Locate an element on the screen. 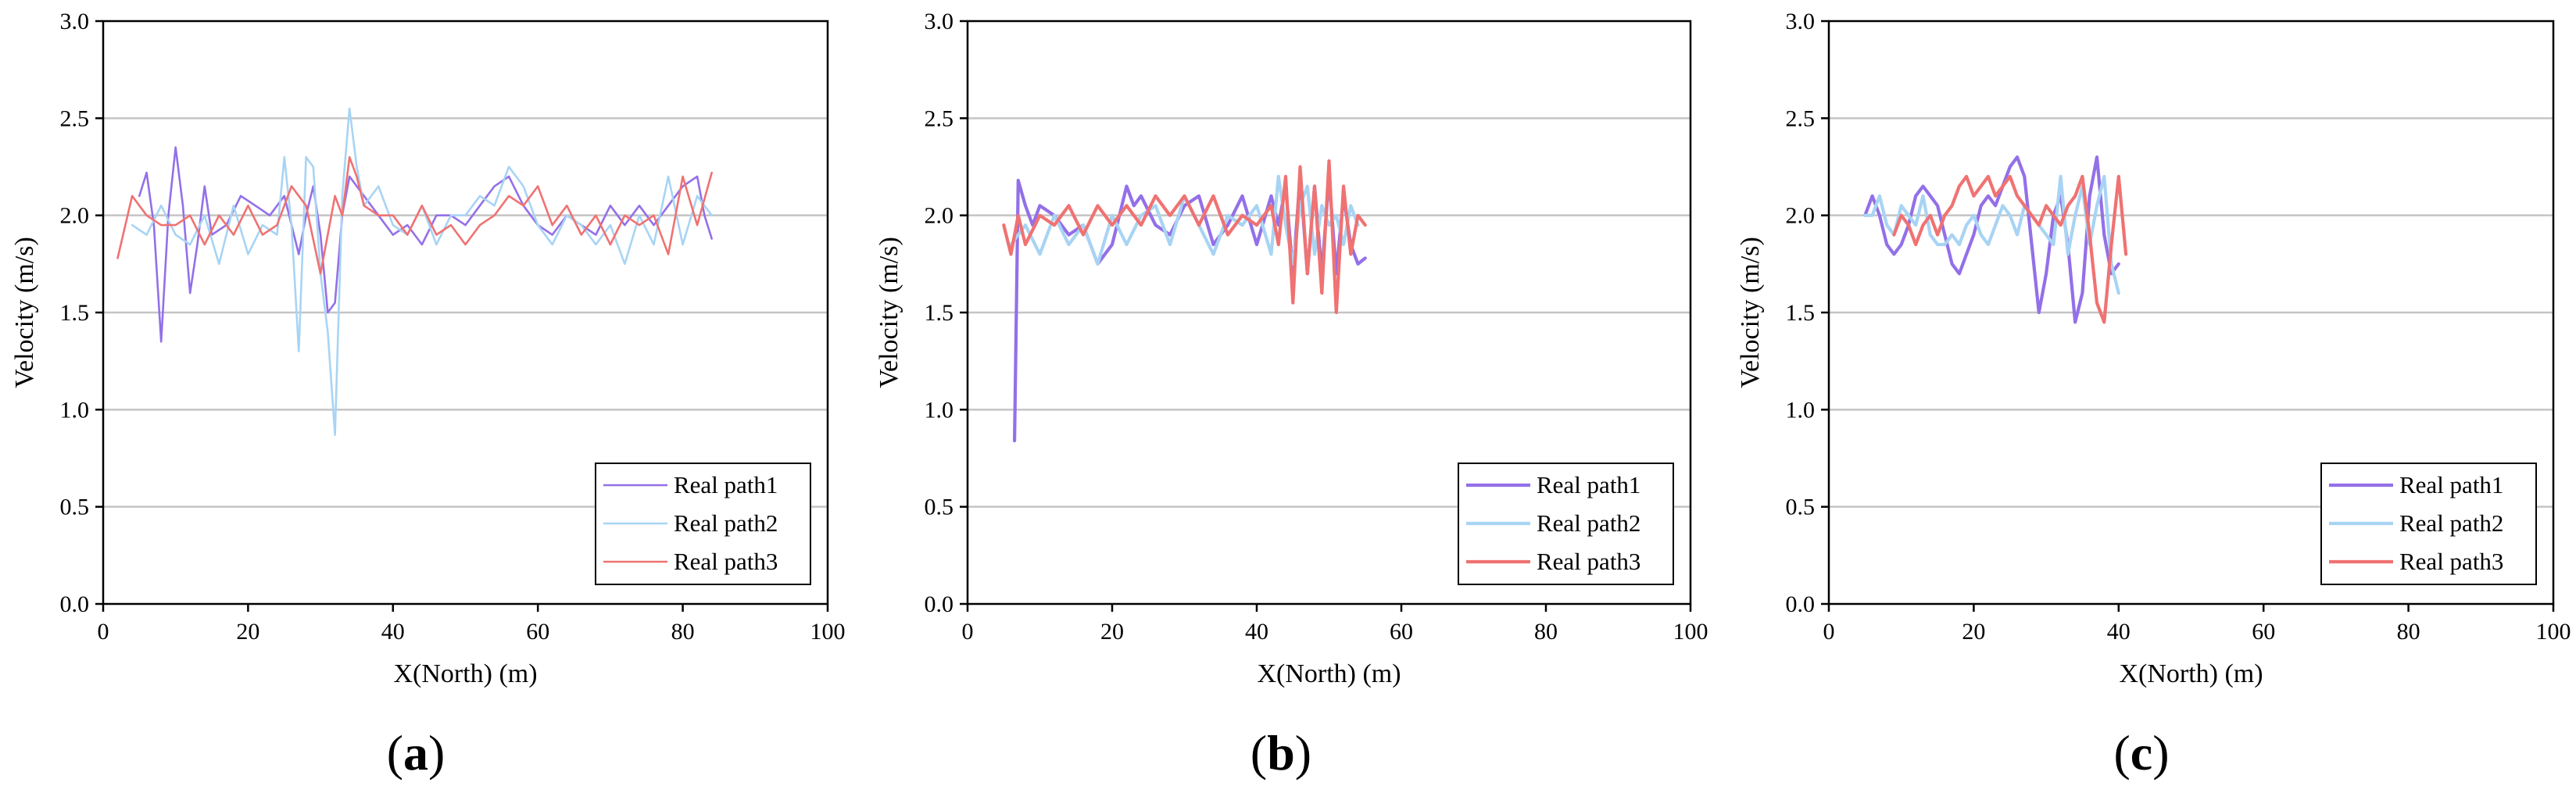 The height and width of the screenshot is (793, 2576). panel-label: (a) is located at coordinates (416, 752).